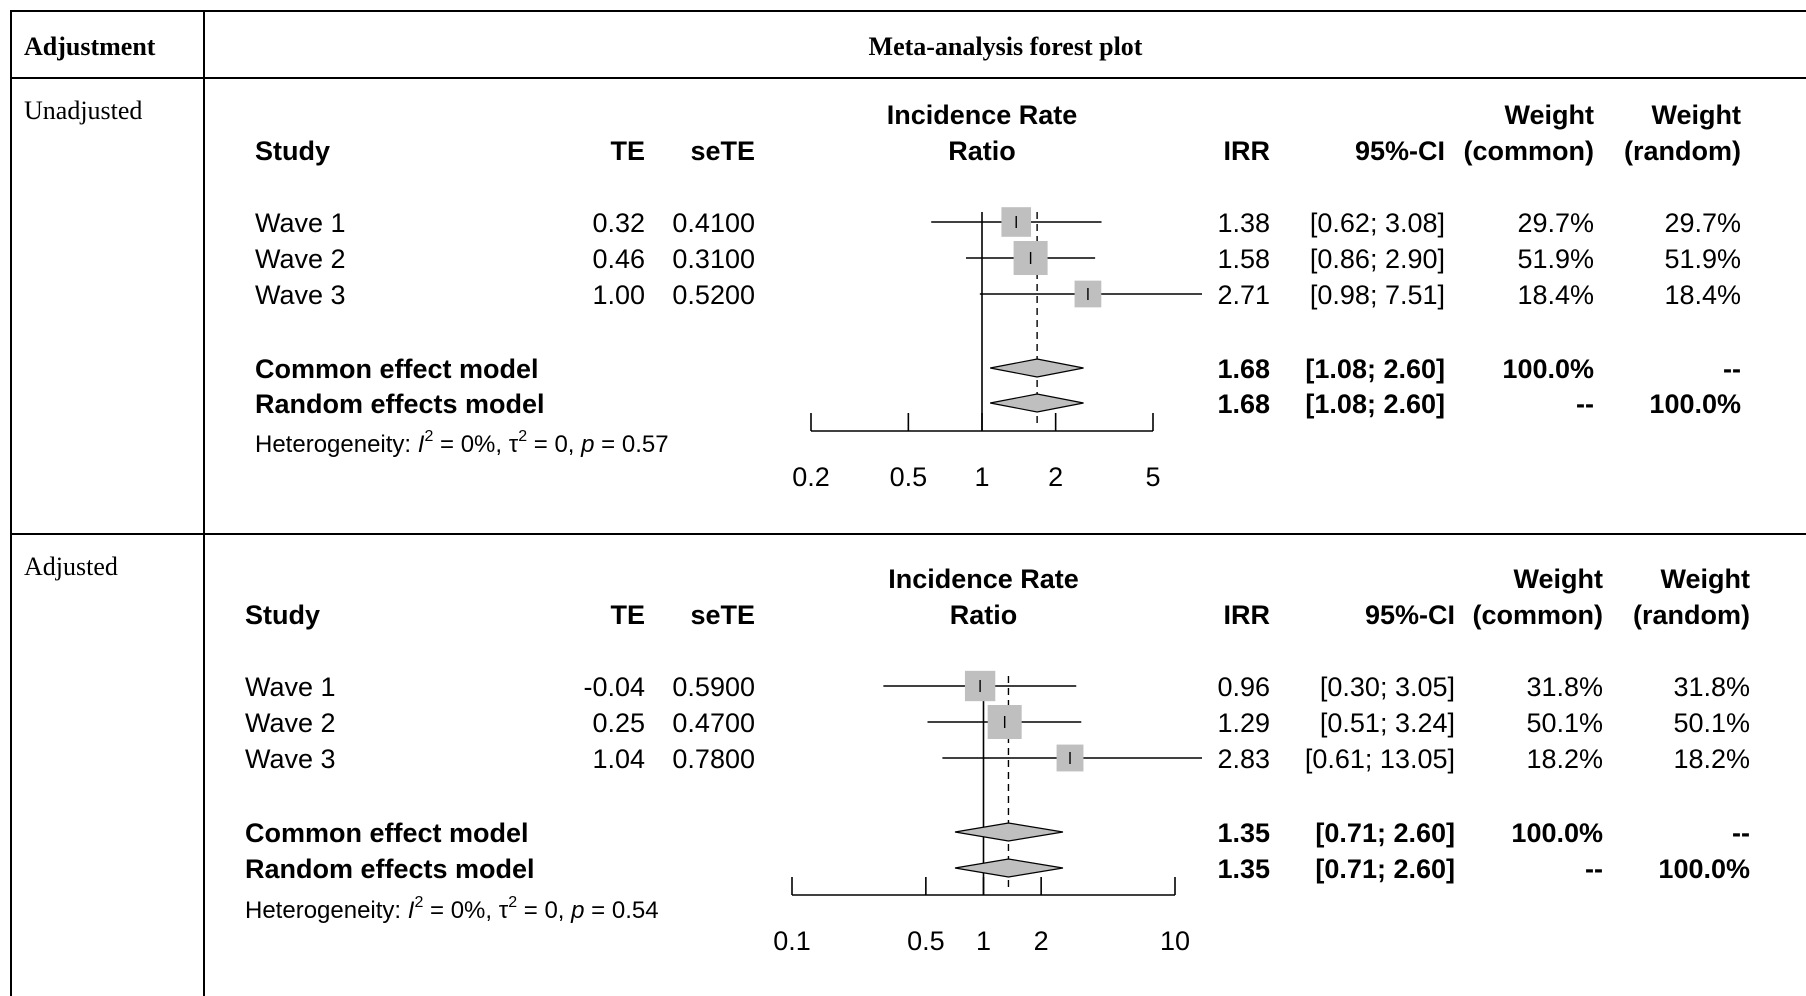  Describe the element at coordinates (1005, 46) in the screenshot. I see `header-forest-plot: Meta-analysis forest plot` at that location.